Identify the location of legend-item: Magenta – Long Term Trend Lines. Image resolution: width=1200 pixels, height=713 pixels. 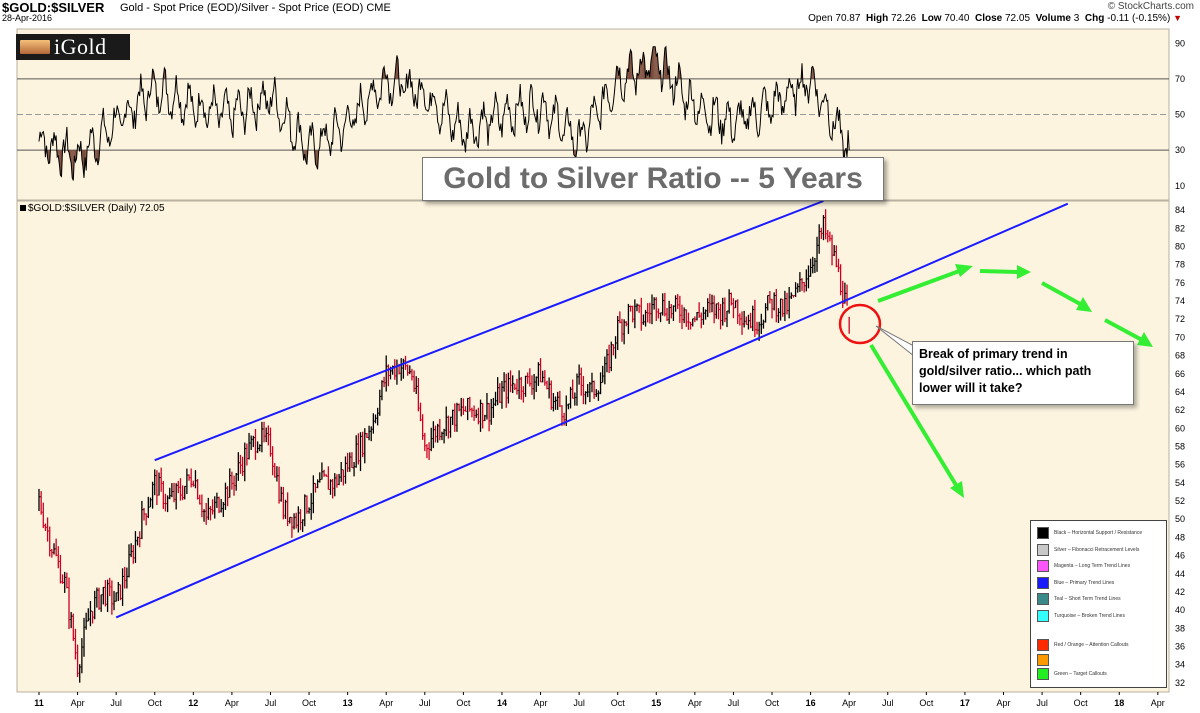
(1098, 566).